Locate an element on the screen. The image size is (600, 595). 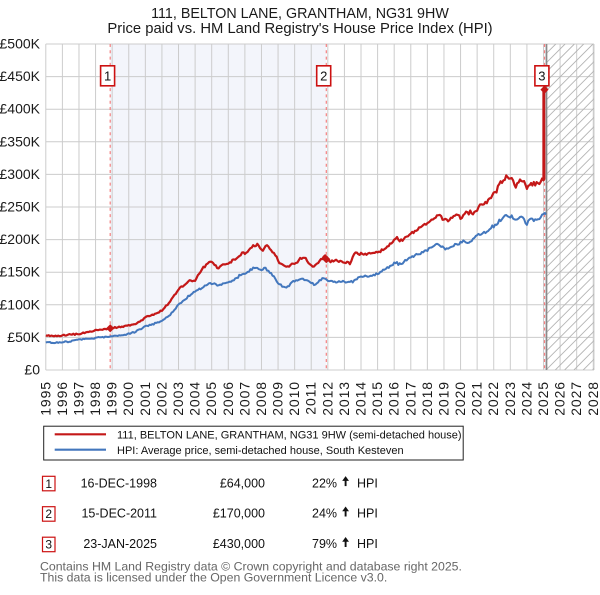
svg-text: 2027 is located at coordinates (576, 398).